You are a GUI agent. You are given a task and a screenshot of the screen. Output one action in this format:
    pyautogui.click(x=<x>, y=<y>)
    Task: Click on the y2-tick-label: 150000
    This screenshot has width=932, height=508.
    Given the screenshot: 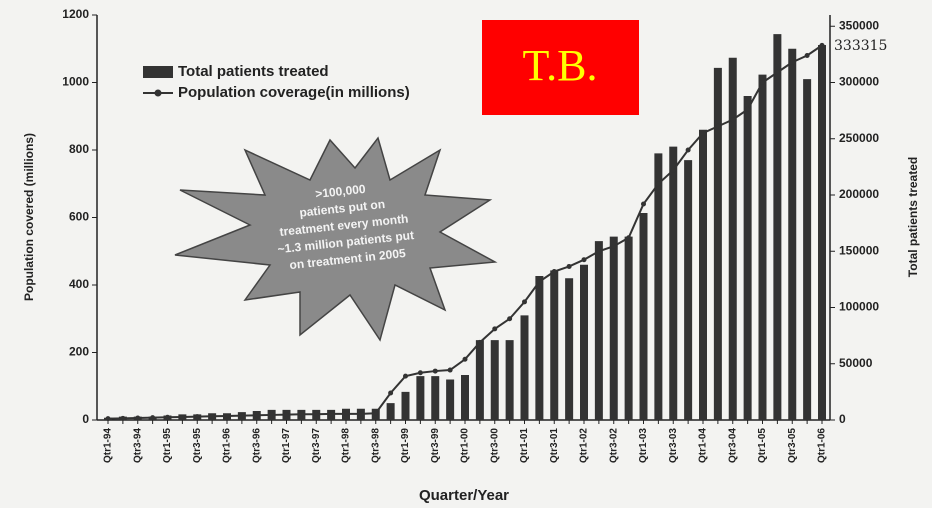 What is the action you would take?
    pyautogui.click(x=859, y=250)
    